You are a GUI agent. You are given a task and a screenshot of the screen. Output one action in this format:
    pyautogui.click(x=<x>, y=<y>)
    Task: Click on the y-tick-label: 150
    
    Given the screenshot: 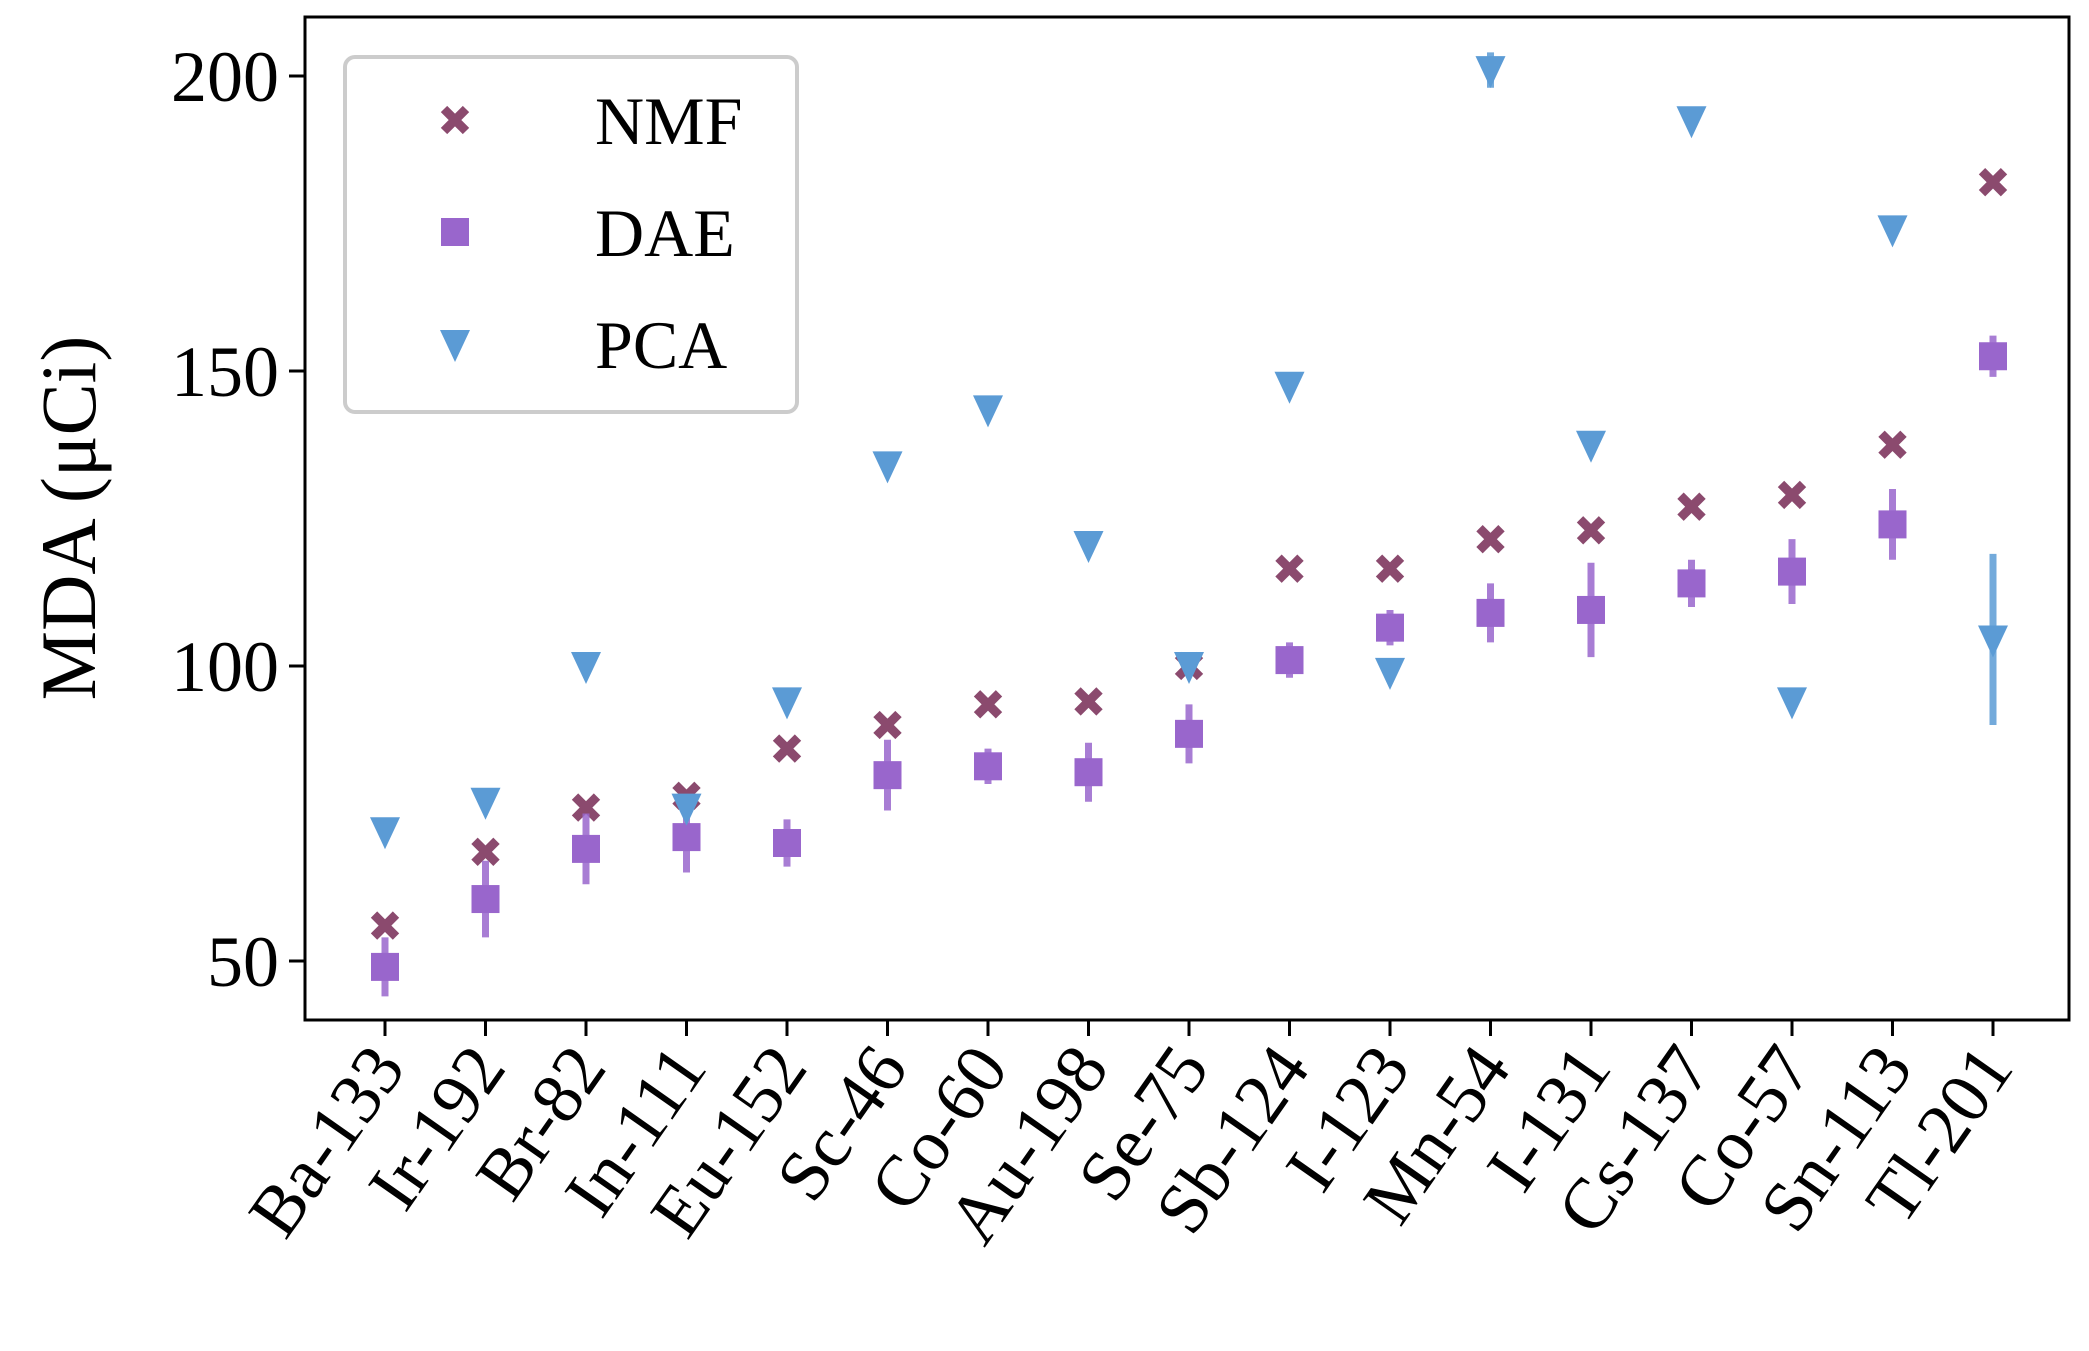 What is the action you would take?
    pyautogui.click(x=225, y=372)
    